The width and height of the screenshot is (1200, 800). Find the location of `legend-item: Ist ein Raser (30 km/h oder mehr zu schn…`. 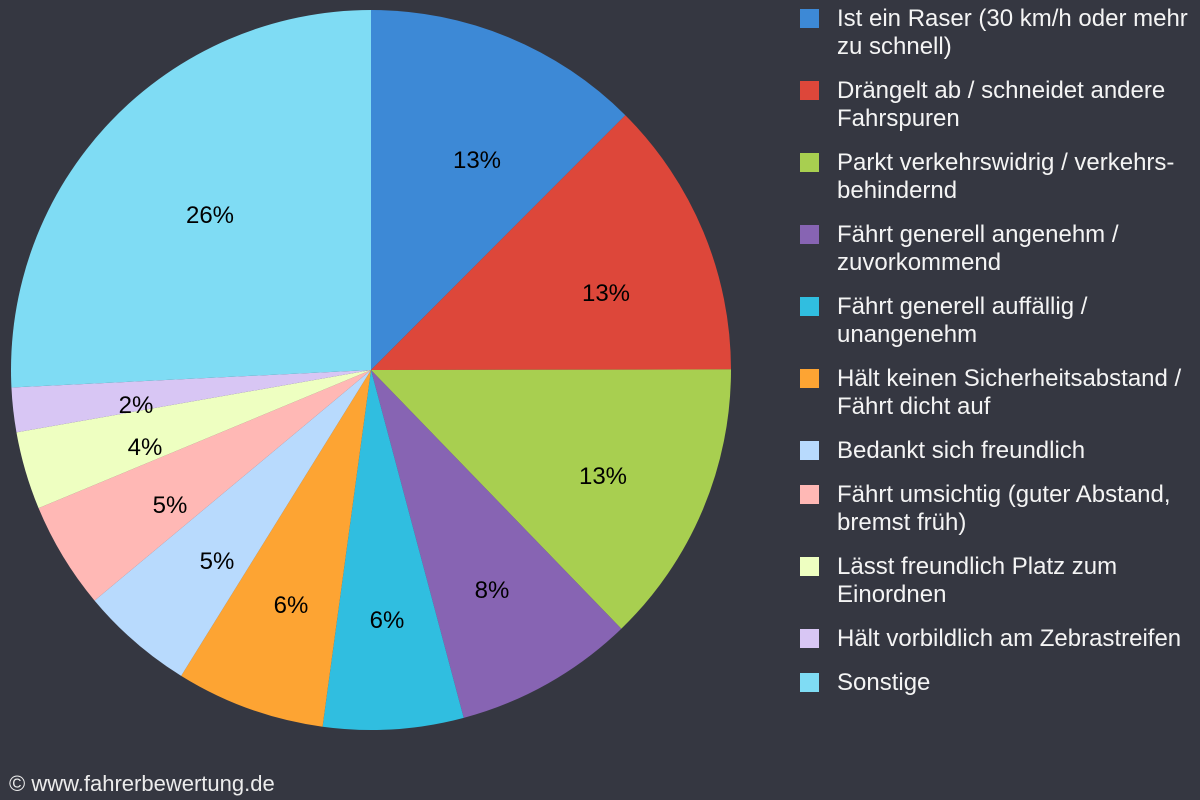

legend-item: Ist ein Raser (30 km/h oder mehr zu schn… is located at coordinates (997, 33).